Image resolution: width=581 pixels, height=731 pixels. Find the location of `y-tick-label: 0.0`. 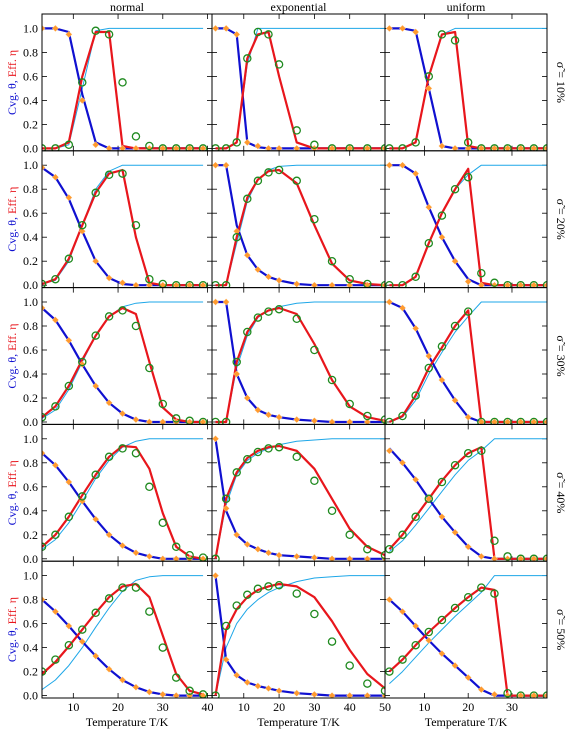

y-tick-label: 0.0 is located at coordinates (30, 559).